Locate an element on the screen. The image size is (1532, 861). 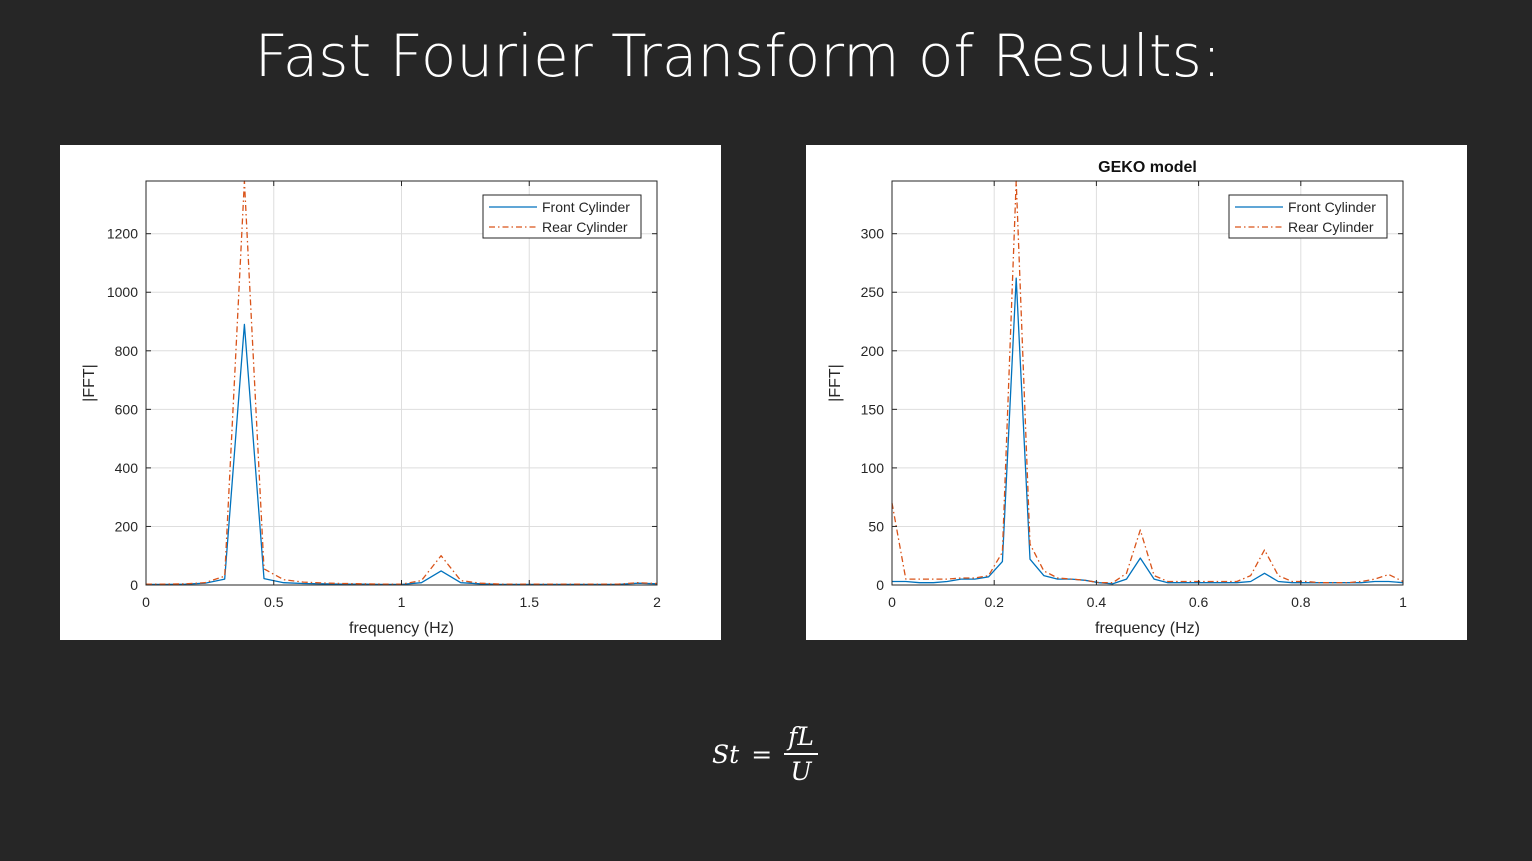
x-tick-label: 0.2 is located at coordinates (994, 602).